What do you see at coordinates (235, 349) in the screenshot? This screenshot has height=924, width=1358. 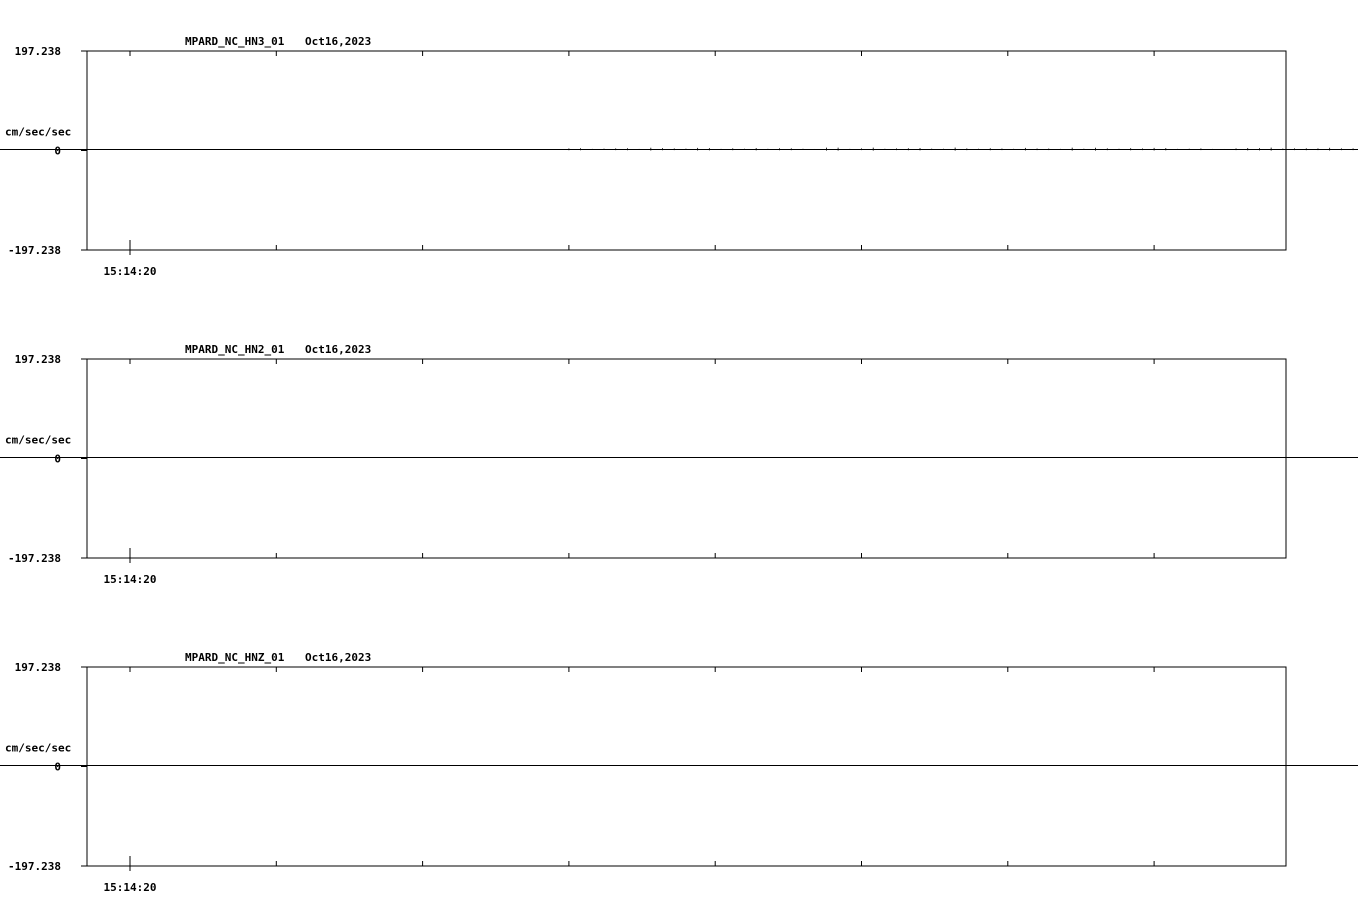 I see `channel-title: MPARD_NC_HN2_01` at bounding box center [235, 349].